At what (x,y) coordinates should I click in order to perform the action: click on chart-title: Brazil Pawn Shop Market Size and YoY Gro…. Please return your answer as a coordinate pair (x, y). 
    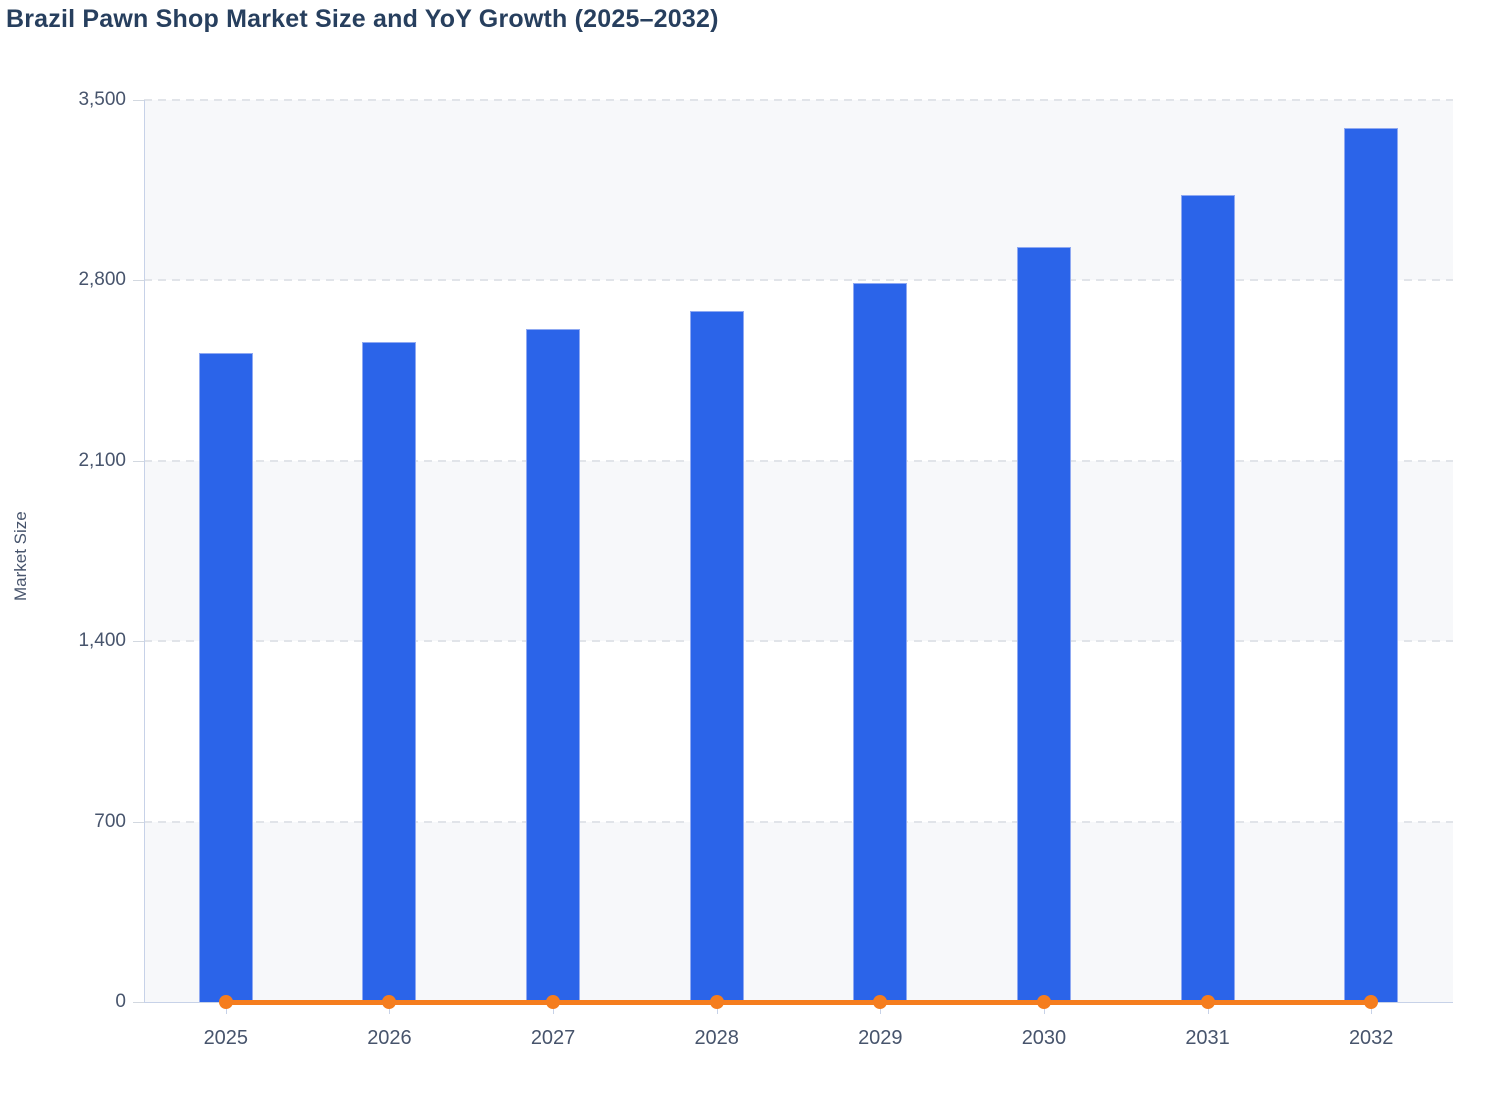
    Looking at the image, I should click on (362, 19).